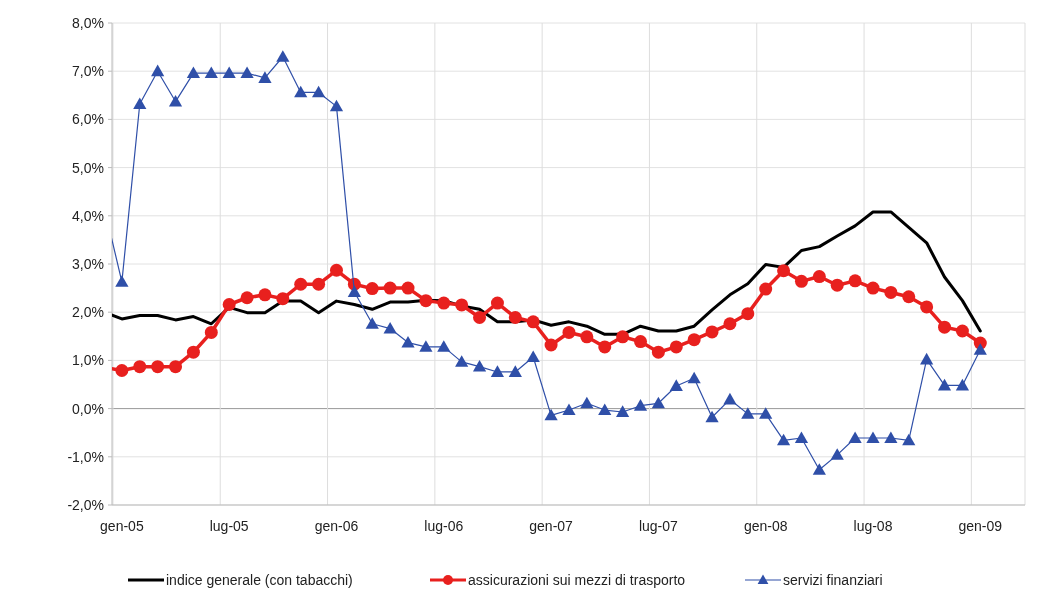 The width and height of the screenshot is (1056, 596). Describe the element at coordinates (85, 456) in the screenshot. I see `y-tick-label: -1,0%` at that location.